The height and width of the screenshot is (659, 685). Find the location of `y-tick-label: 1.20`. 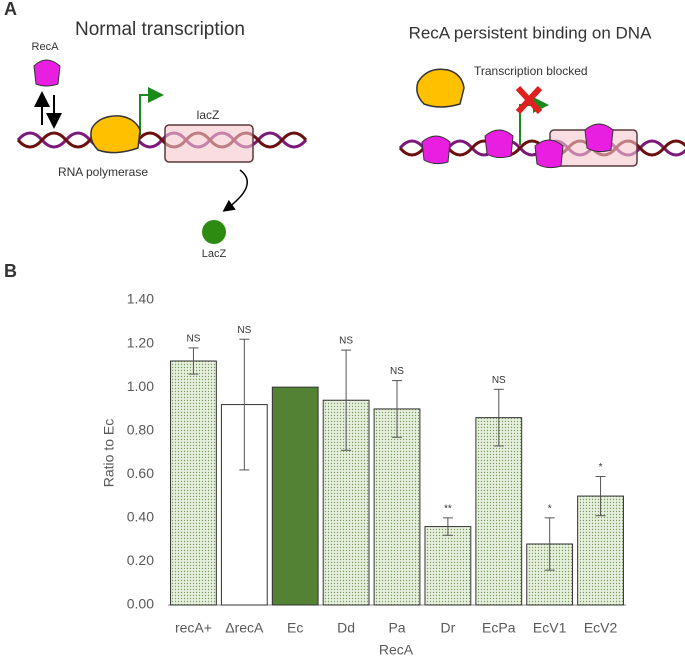

y-tick-label: 1.20 is located at coordinates (140, 342).